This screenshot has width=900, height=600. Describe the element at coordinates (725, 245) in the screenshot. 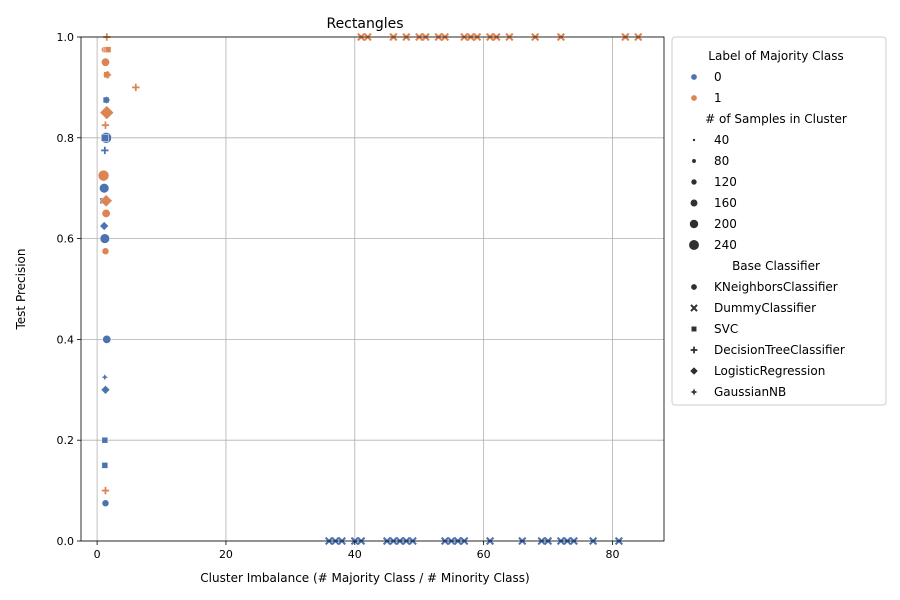

I see `legend-size-5-label: 240` at that location.